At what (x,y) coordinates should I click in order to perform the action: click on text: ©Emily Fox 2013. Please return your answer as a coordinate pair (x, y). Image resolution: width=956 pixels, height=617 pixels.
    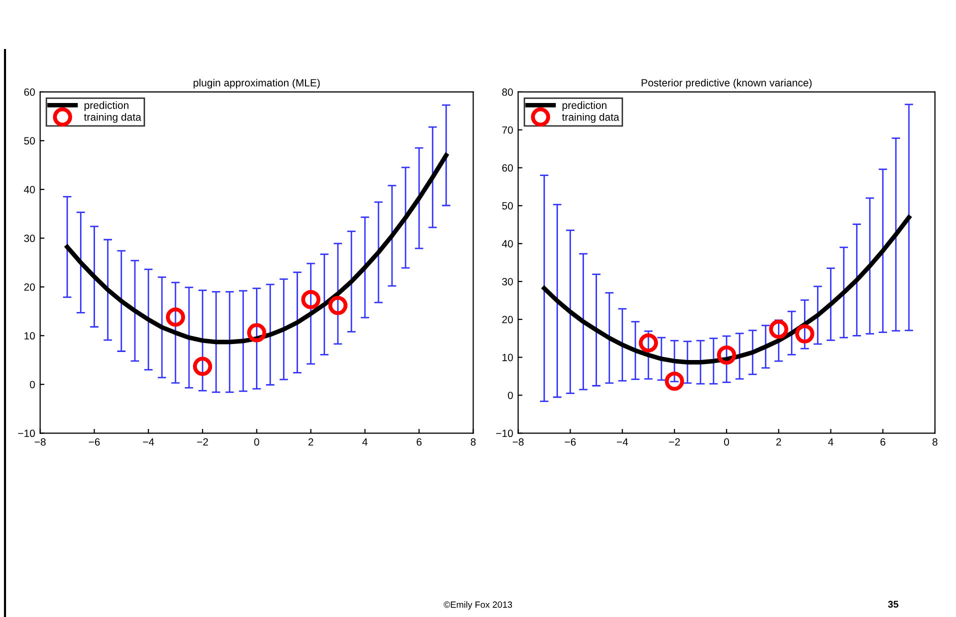
    Looking at the image, I should click on (478, 605).